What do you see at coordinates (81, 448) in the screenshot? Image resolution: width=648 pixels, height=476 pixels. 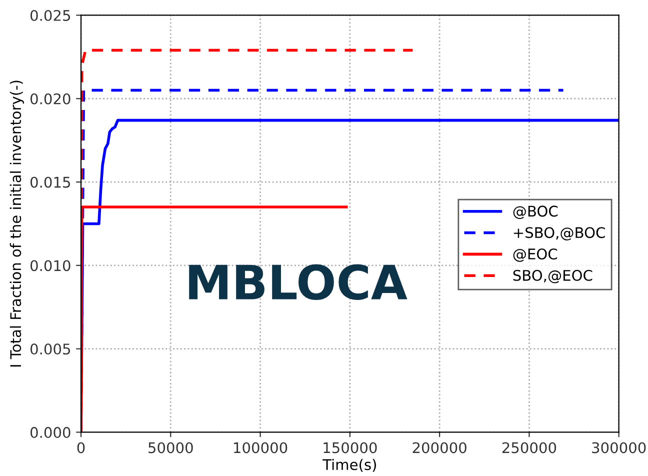 I see `x-tick-label: 0` at bounding box center [81, 448].